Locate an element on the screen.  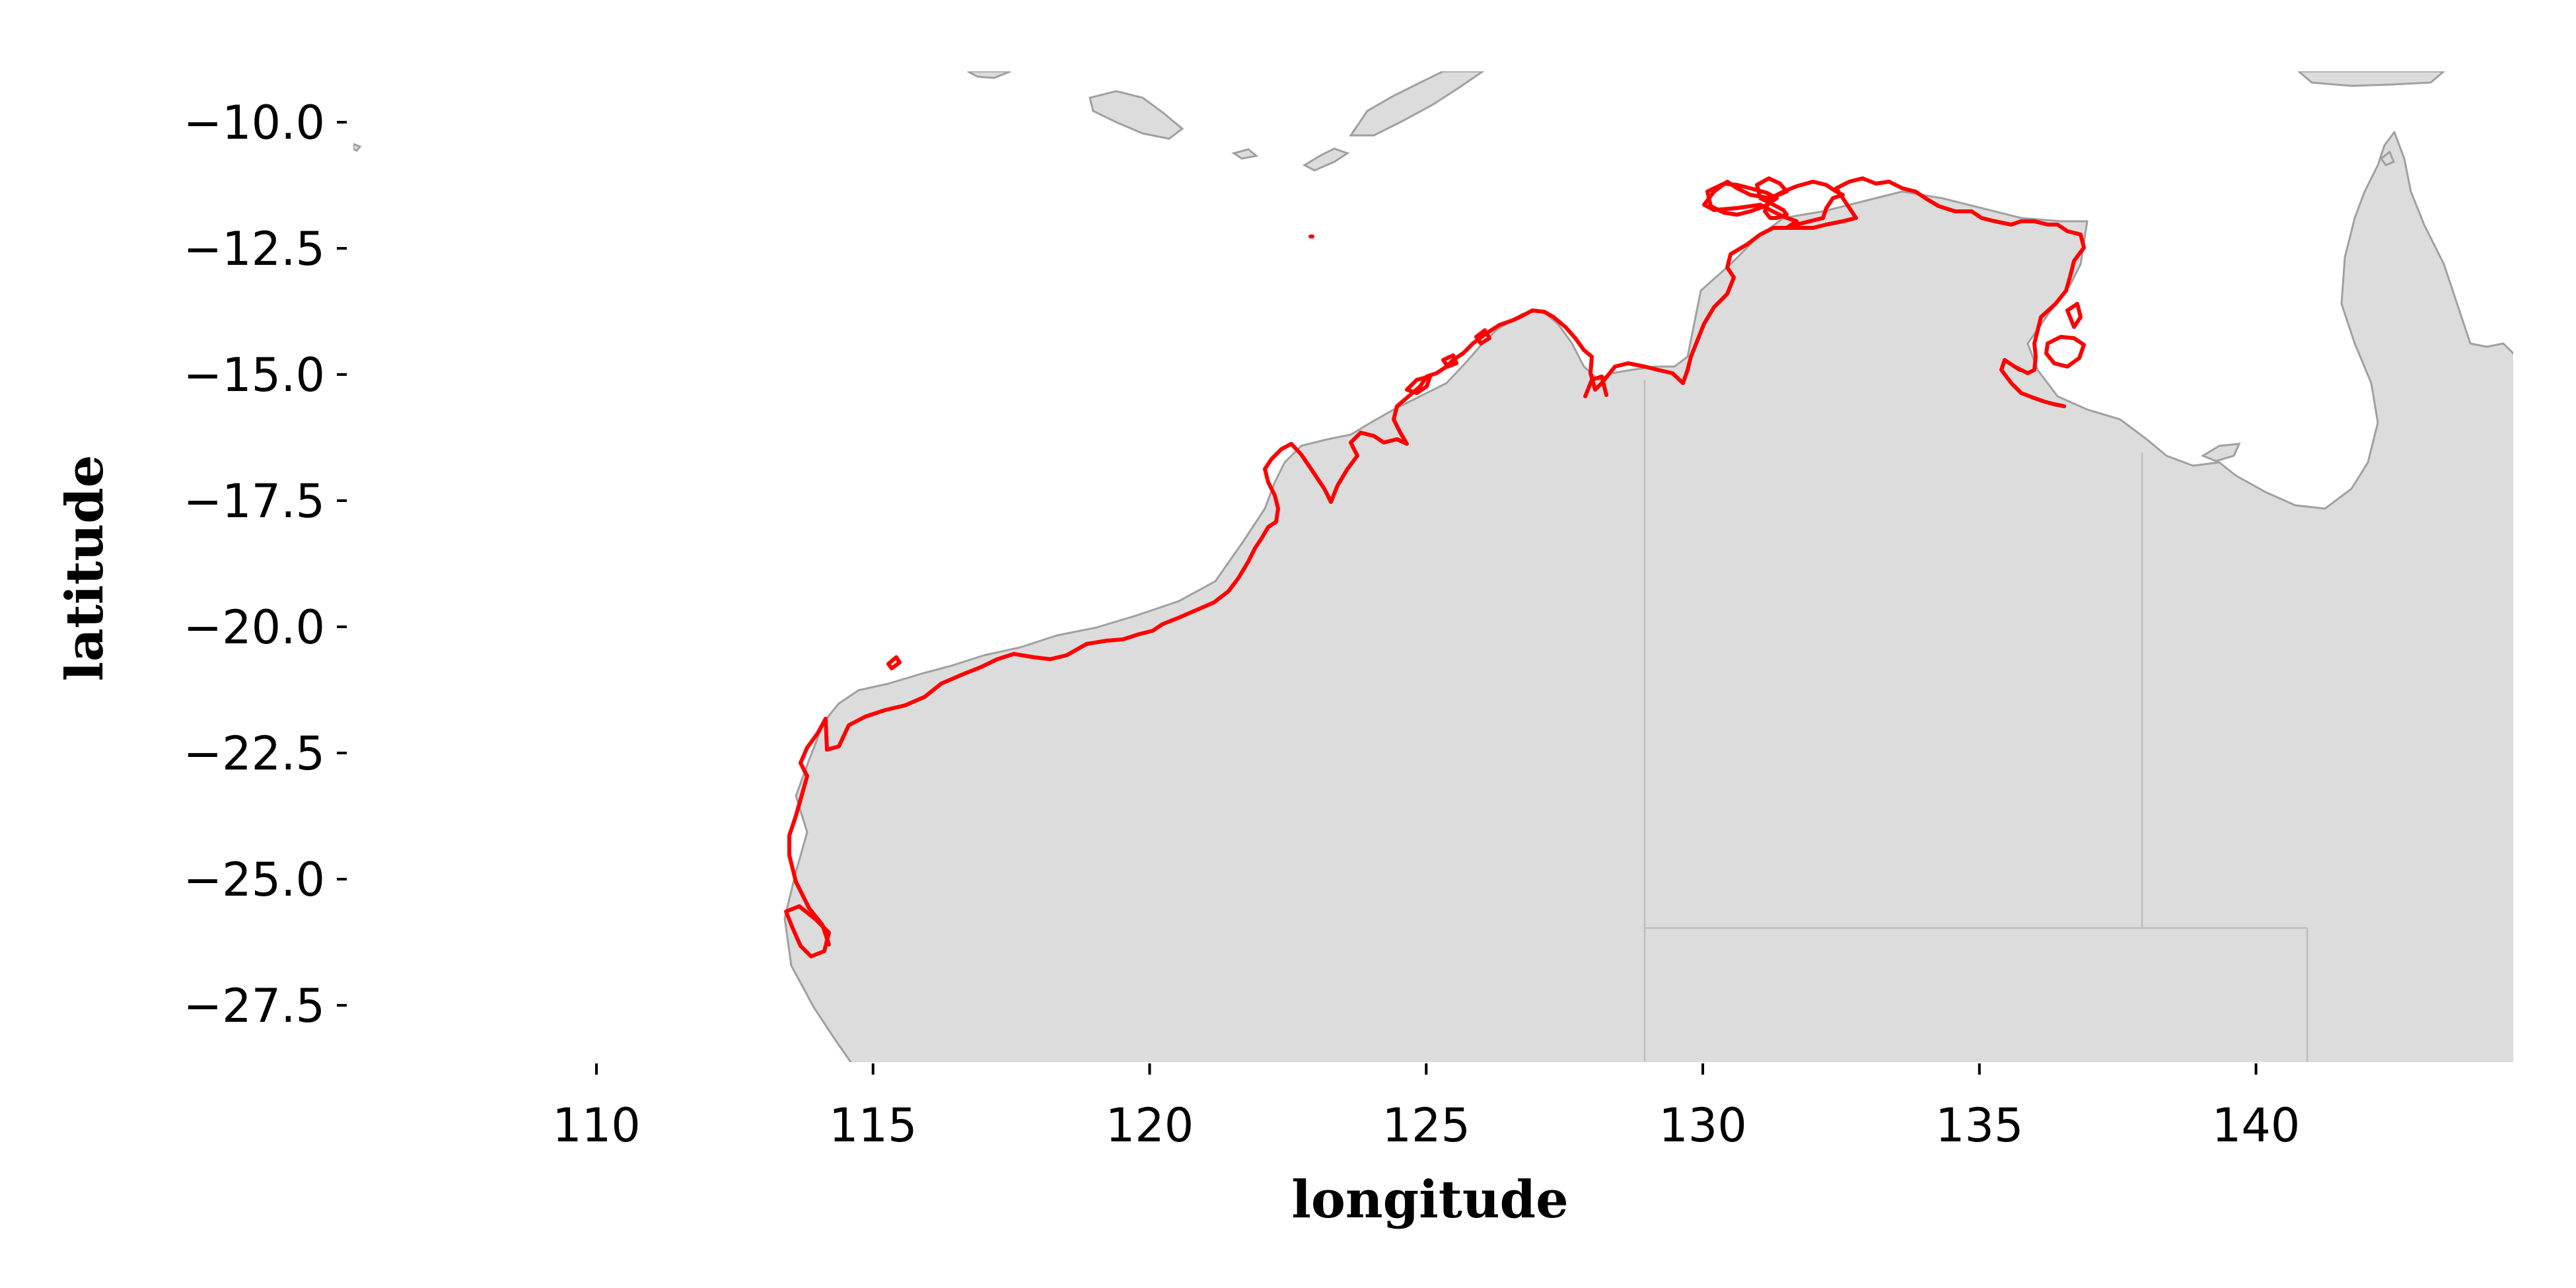
y-tick-label: −12.5 is located at coordinates (254, 249).